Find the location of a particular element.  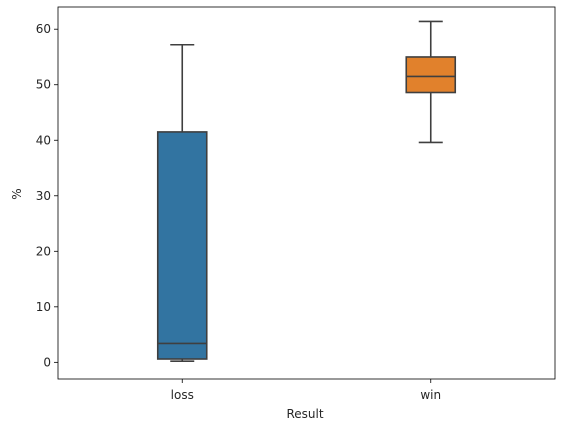

x-tick-label: loss is located at coordinates (182, 395).